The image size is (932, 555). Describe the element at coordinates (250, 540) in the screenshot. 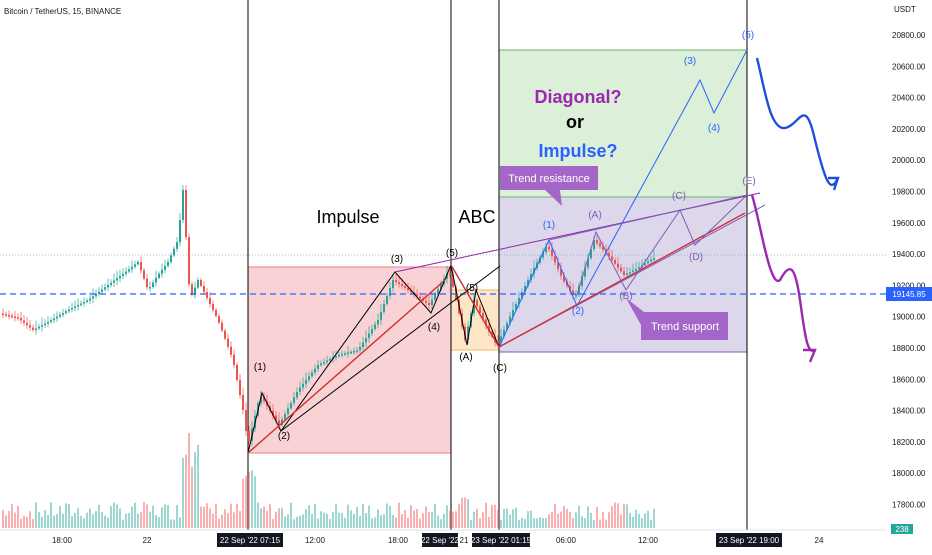

I see `time-highlight-start: 22 Sep '22 07:15` at that location.